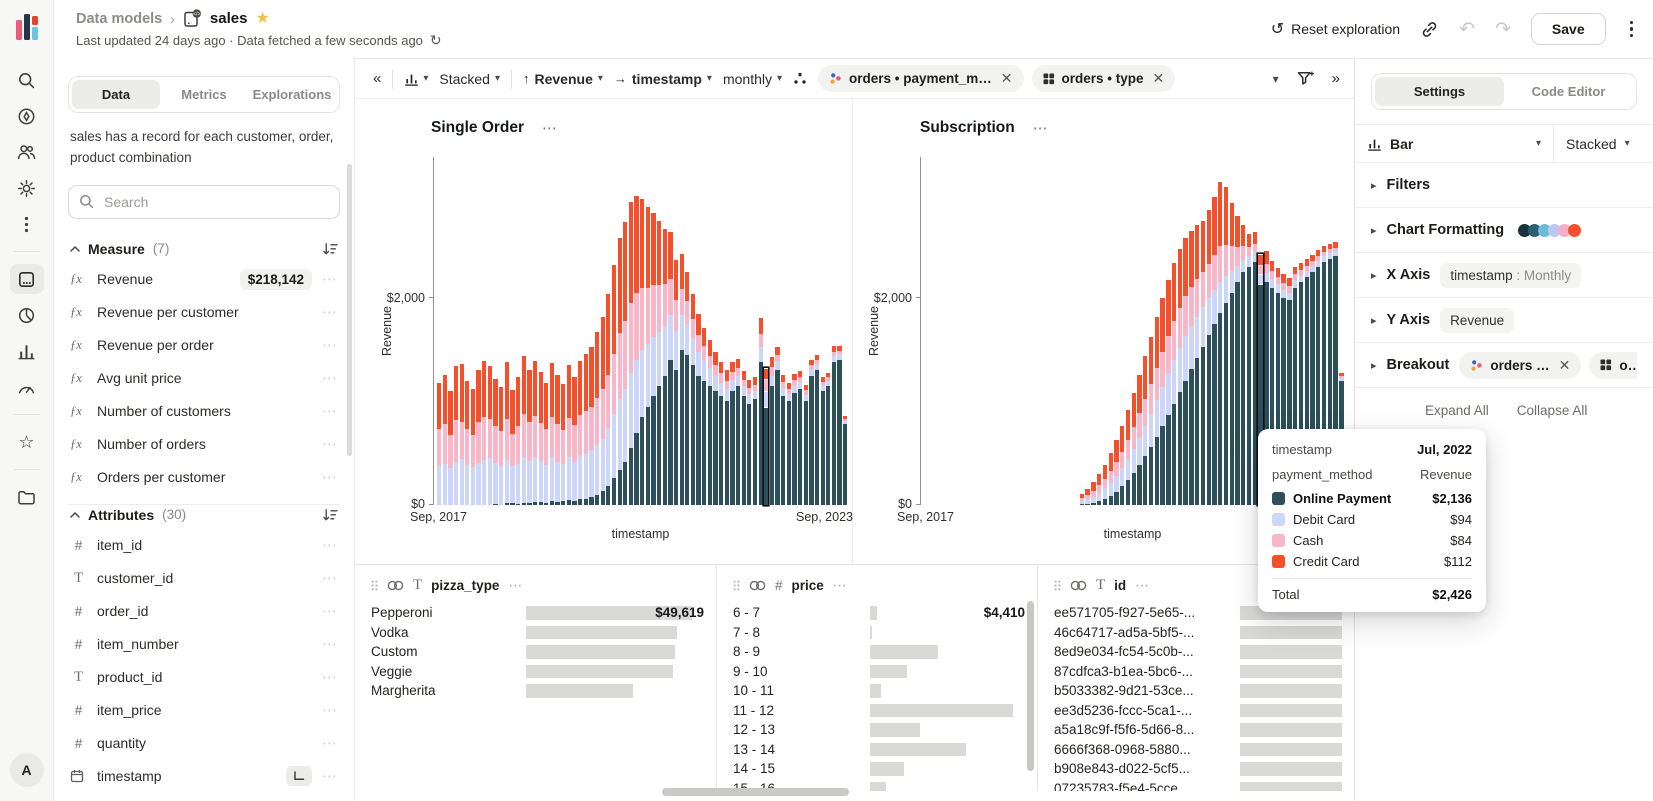 Image resolution: width=1653 pixels, height=801 pixels. I want to click on measure-item: ƒx Revenue per order ⋯, so click(204, 345).